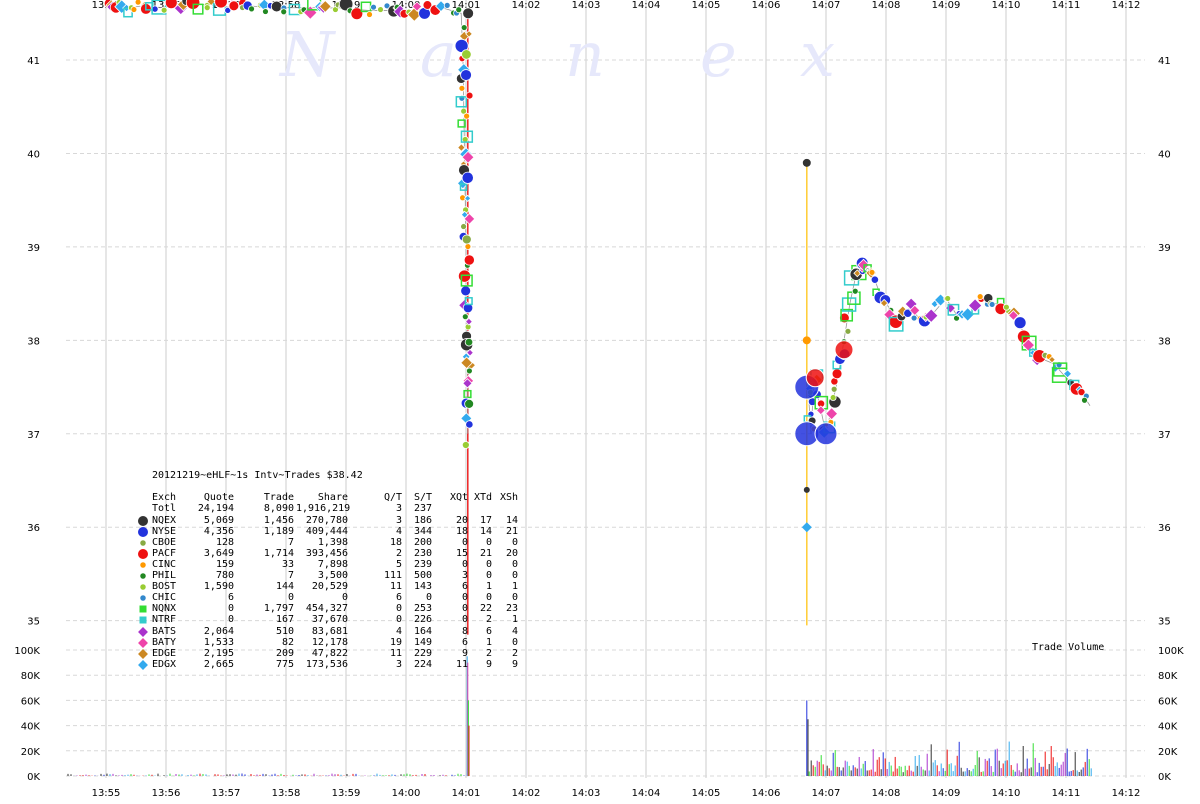  I want to click on legend-cell: 7, so click(290, 542).